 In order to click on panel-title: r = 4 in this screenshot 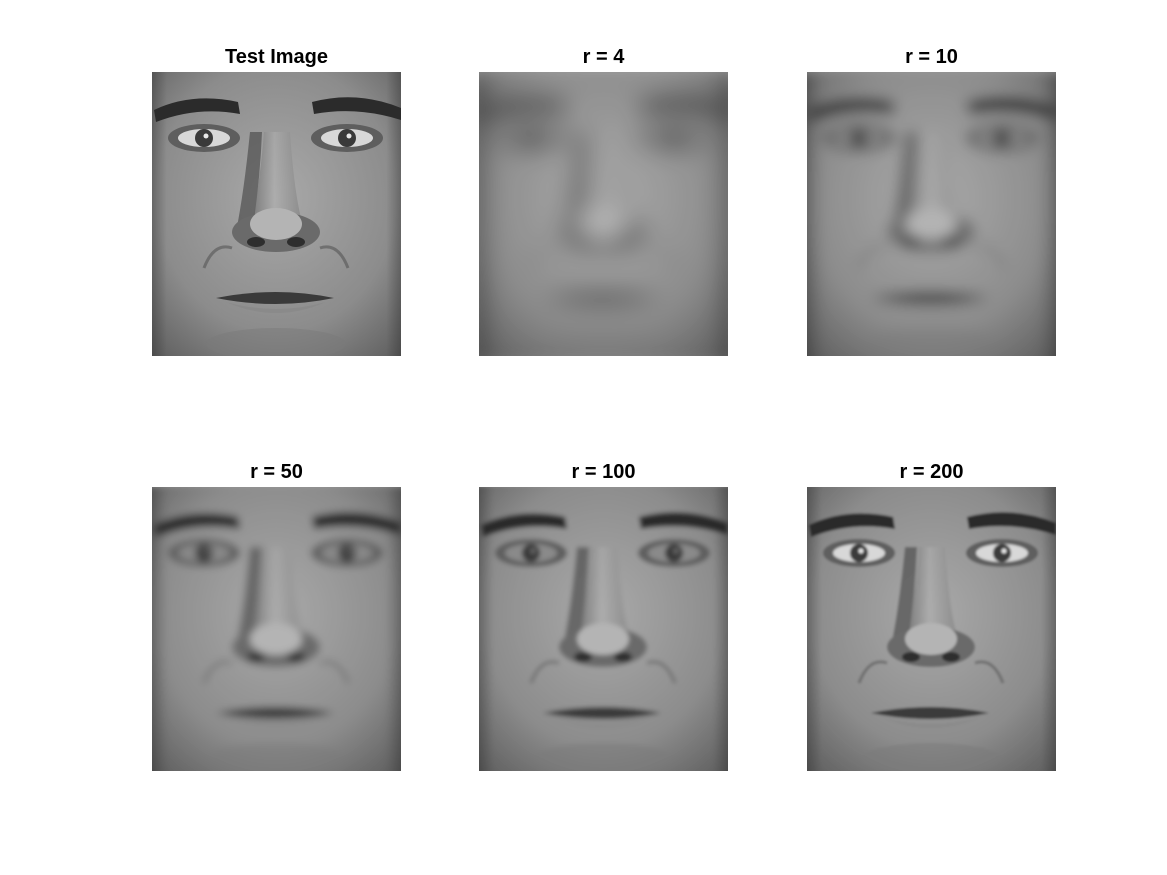, I will do `click(603, 57)`.